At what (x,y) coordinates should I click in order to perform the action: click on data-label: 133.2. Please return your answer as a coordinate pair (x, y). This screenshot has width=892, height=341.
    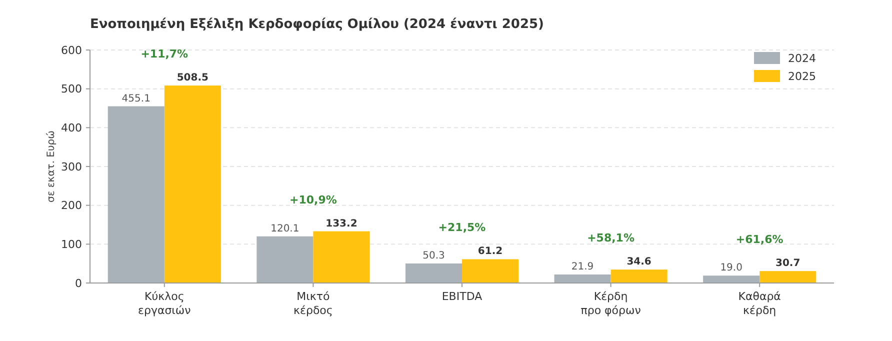
    Looking at the image, I should click on (342, 224).